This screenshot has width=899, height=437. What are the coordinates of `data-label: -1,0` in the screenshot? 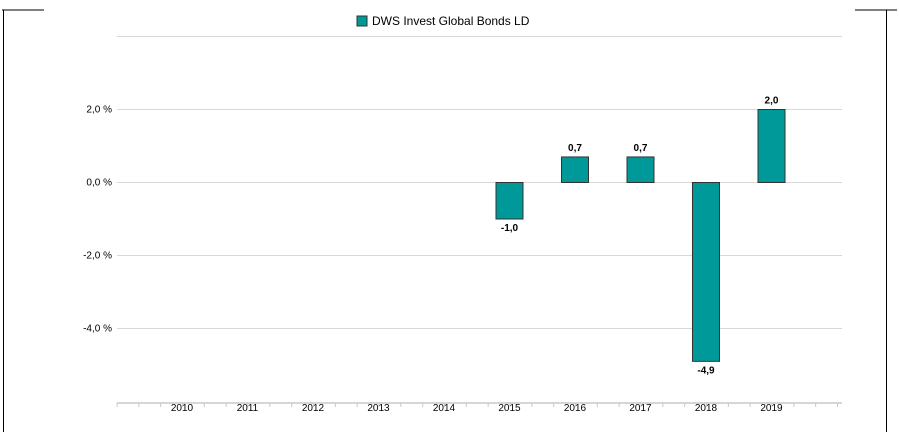 It's located at (510, 228).